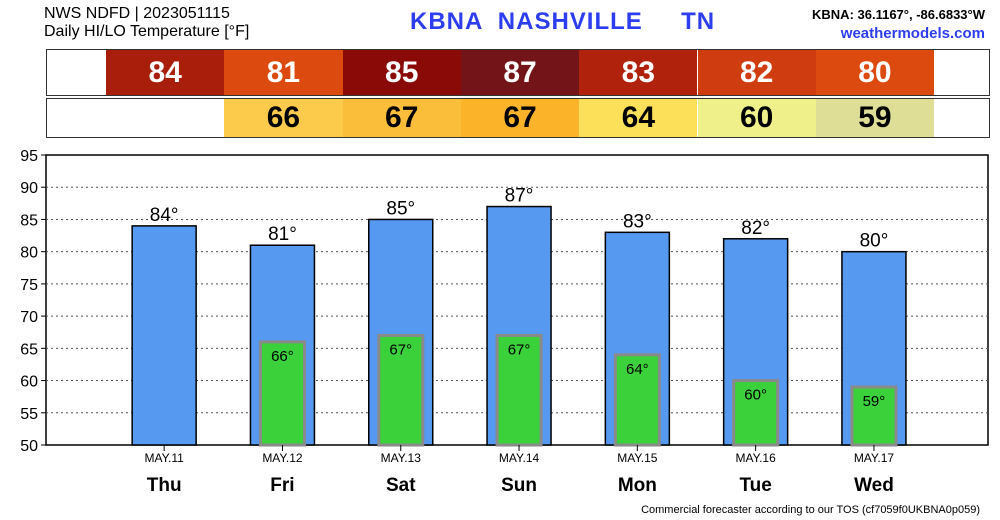 Image resolution: width=1000 pixels, height=520 pixels. I want to click on date-label: MAY.13, so click(401, 458).